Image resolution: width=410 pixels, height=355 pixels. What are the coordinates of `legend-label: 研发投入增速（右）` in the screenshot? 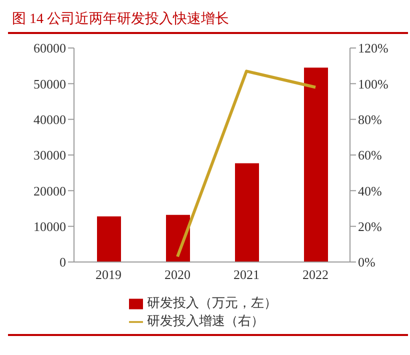 It's located at (205, 320).